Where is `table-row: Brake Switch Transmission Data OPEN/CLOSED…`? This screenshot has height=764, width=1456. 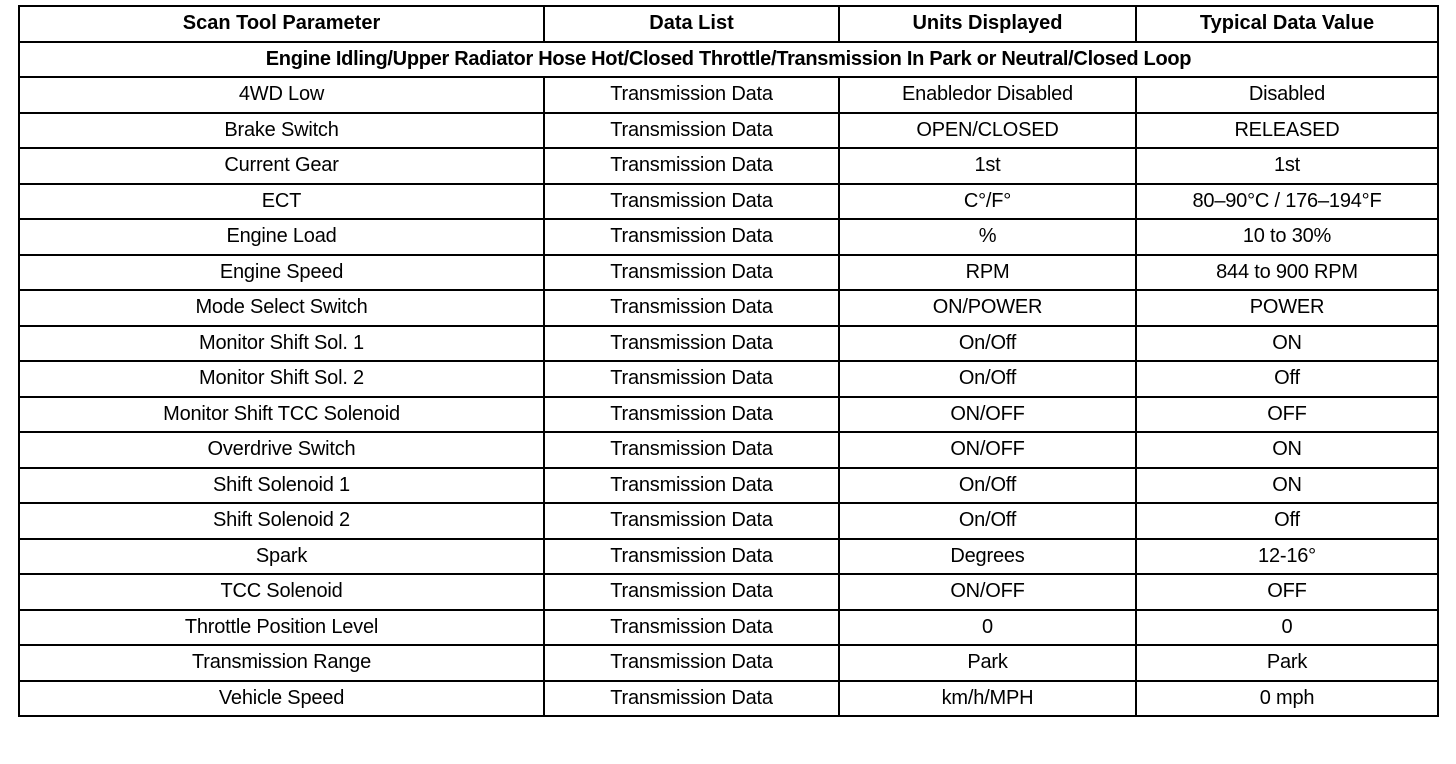
table-row: Brake Switch Transmission Data OPEN/CLOSED… is located at coordinates (728, 130).